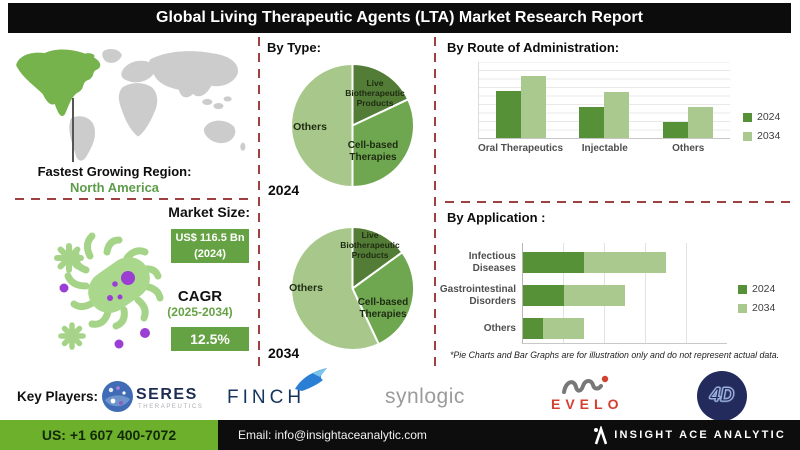 The image size is (800, 450). What do you see at coordinates (284, 190) in the screenshot?
I see `pie-year-2024: 2024` at bounding box center [284, 190].